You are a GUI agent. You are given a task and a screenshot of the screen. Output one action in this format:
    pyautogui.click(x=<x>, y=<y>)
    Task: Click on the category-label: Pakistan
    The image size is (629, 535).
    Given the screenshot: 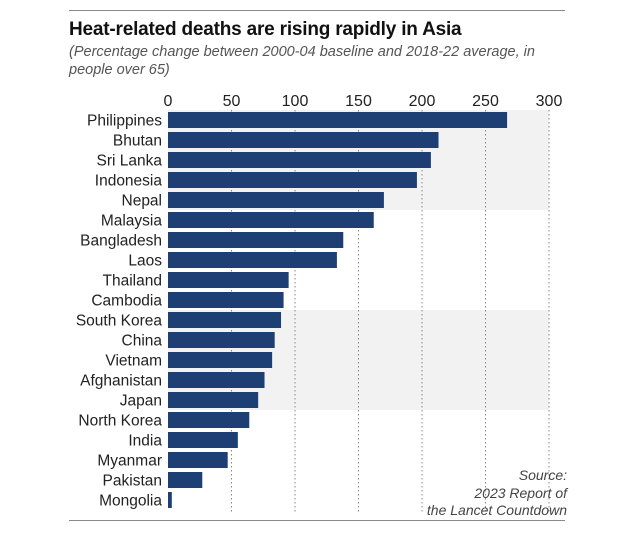 What is the action you would take?
    pyautogui.click(x=132, y=481)
    